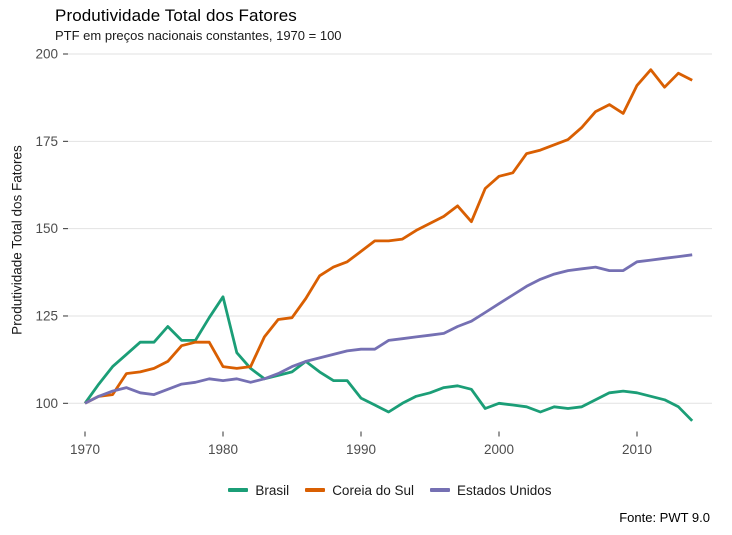  I want to click on x-tick-label: 1980, so click(223, 449).